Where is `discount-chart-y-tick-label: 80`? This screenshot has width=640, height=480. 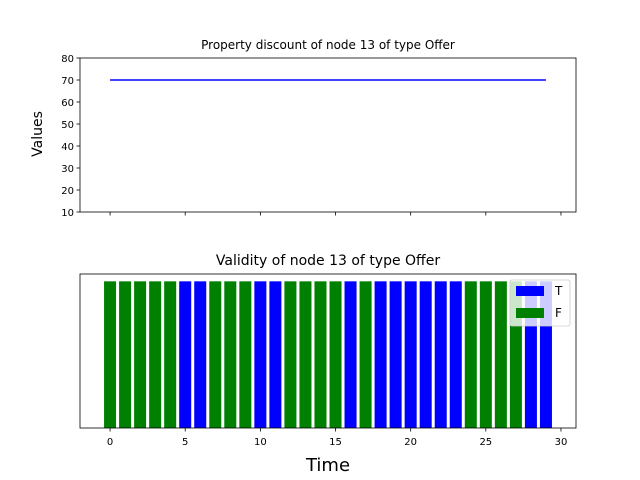
discount-chart-y-tick-label: 80 is located at coordinates (67, 59).